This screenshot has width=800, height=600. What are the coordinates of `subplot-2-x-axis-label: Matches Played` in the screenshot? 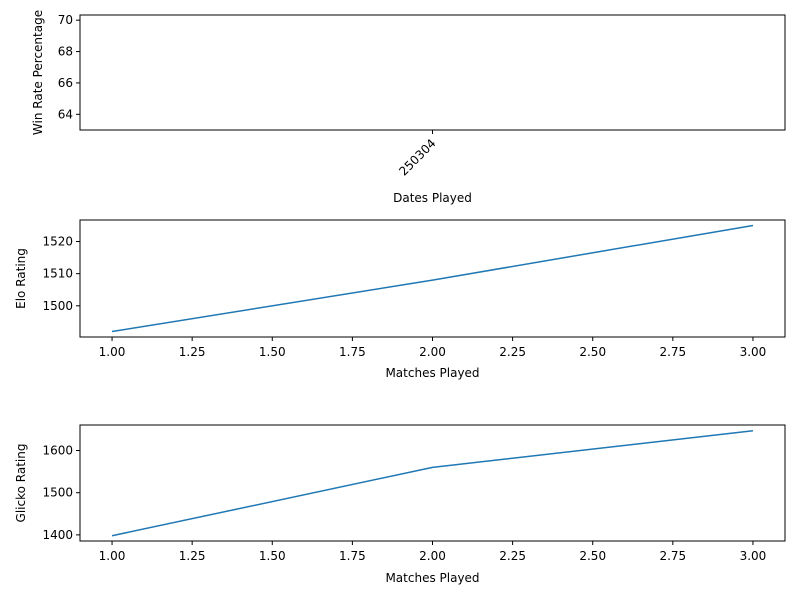 It's located at (432, 373).